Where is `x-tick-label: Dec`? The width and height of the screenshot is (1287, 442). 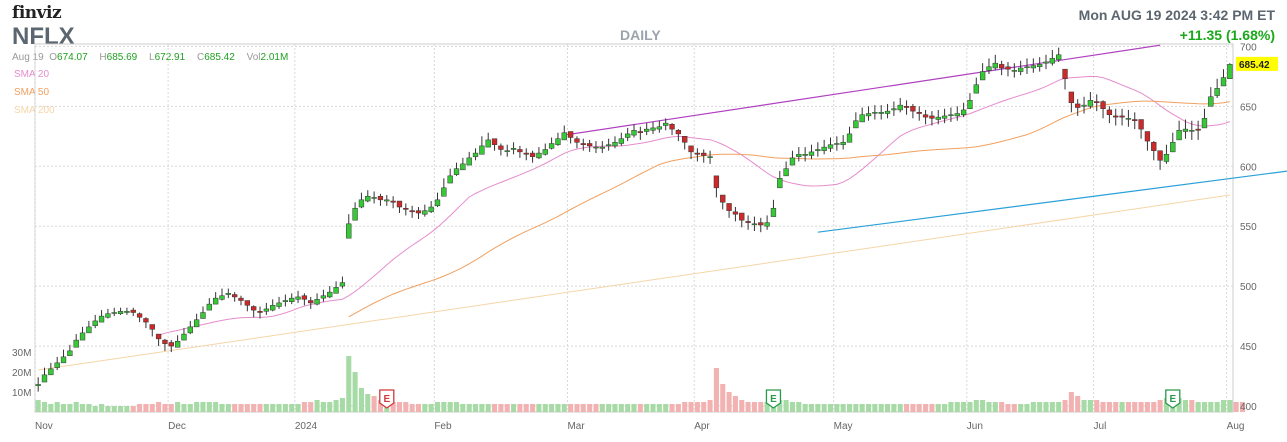
x-tick-label: Dec is located at coordinates (177, 426).